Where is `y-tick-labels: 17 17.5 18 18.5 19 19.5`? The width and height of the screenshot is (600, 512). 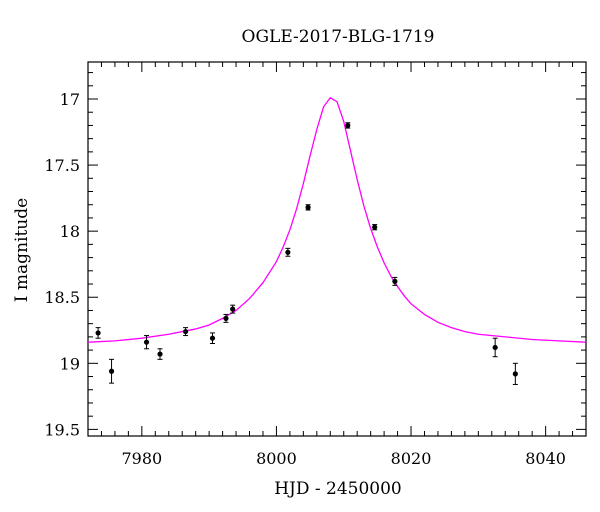
y-tick-labels: 17 17.5 18 18.5 19 19.5 is located at coordinates (62, 264).